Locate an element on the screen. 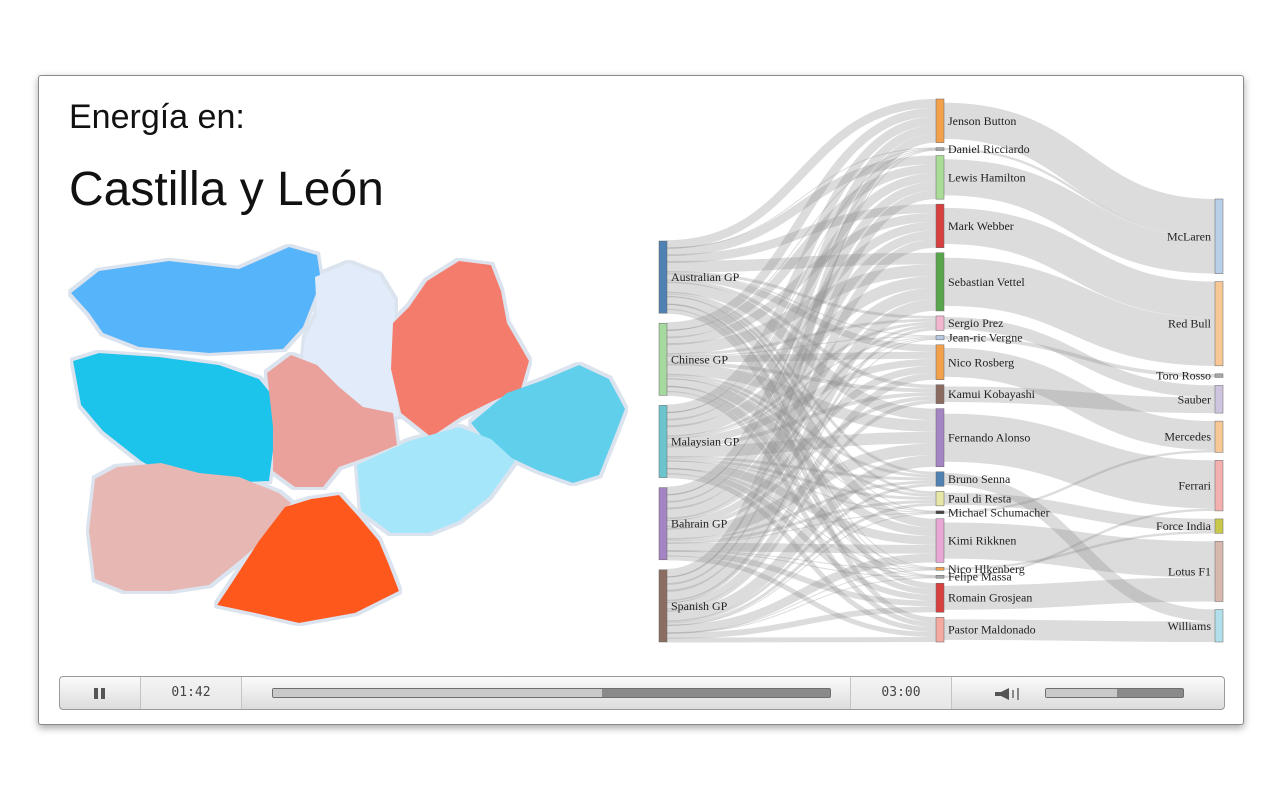  team-label: Mercedes is located at coordinates (1187, 437).